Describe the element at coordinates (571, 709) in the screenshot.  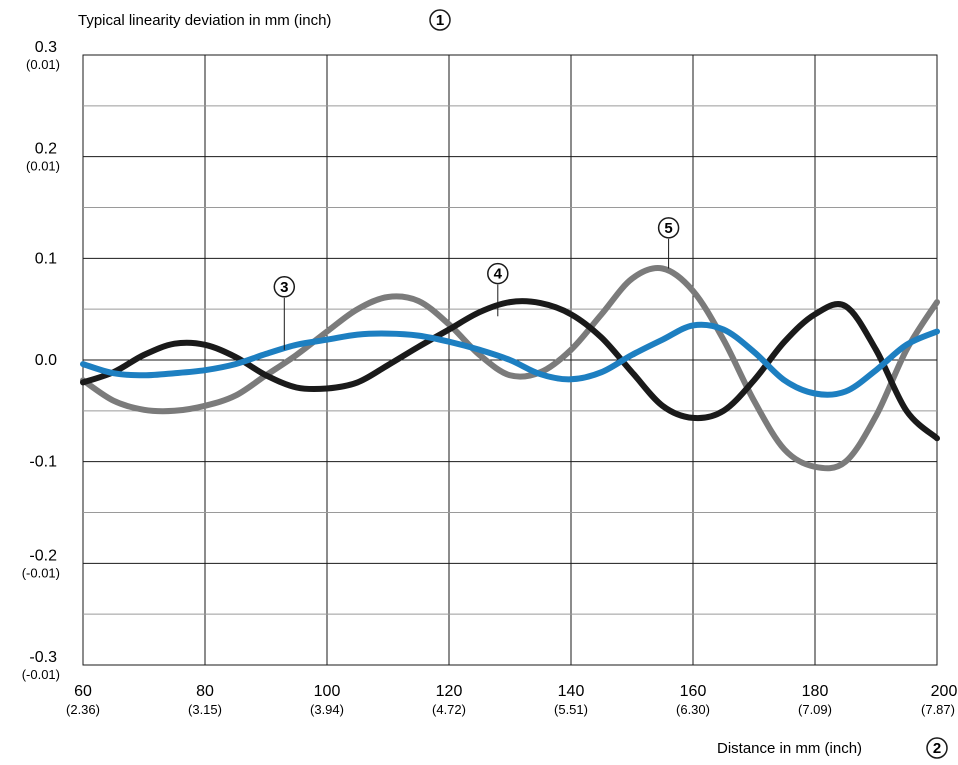
I see `x-tick-inch: (5.51)` at that location.